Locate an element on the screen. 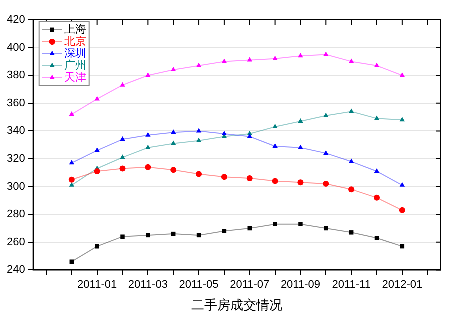 This screenshot has height=322, width=463. legend-label: 上海 is located at coordinates (75, 29).